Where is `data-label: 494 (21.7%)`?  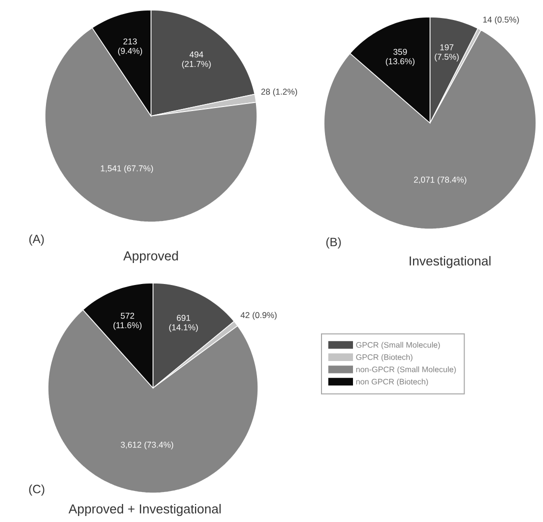 data-label: 494 (21.7%) is located at coordinates (196, 60).